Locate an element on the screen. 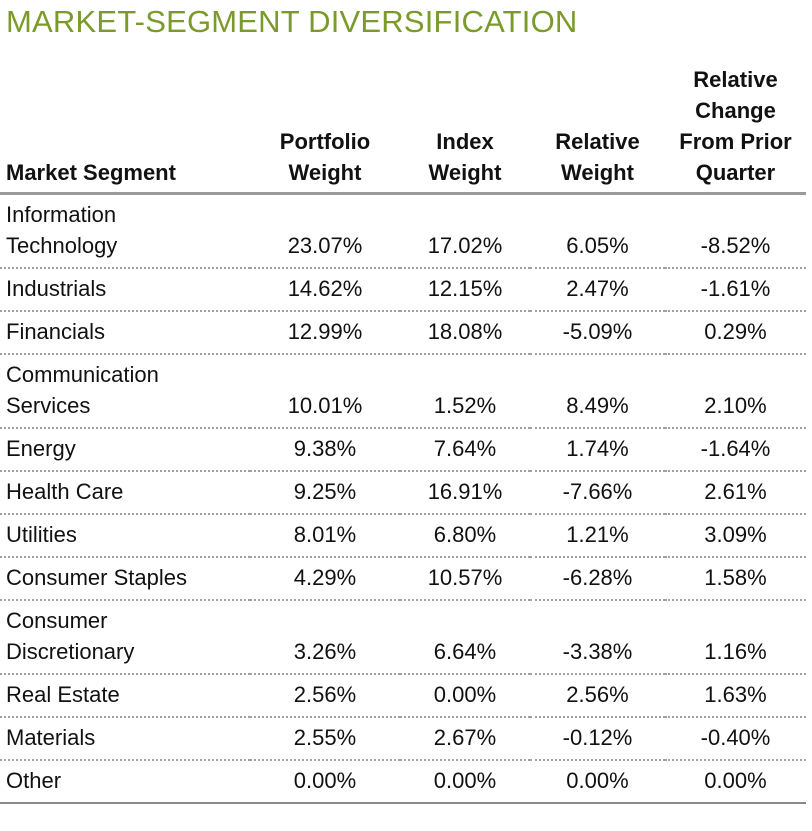 This screenshot has width=812, height=831. cell-relative-change: 0.00% is located at coordinates (735, 782).